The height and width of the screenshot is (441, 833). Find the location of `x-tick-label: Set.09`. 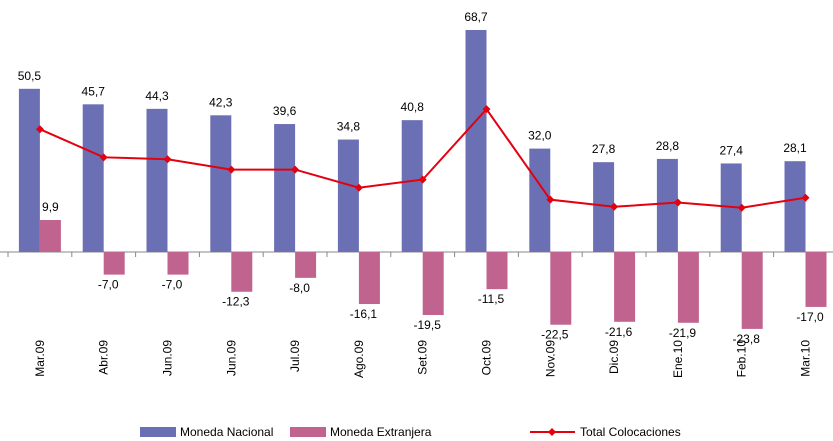

x-tick-label: Set.09 is located at coordinates (423, 357).